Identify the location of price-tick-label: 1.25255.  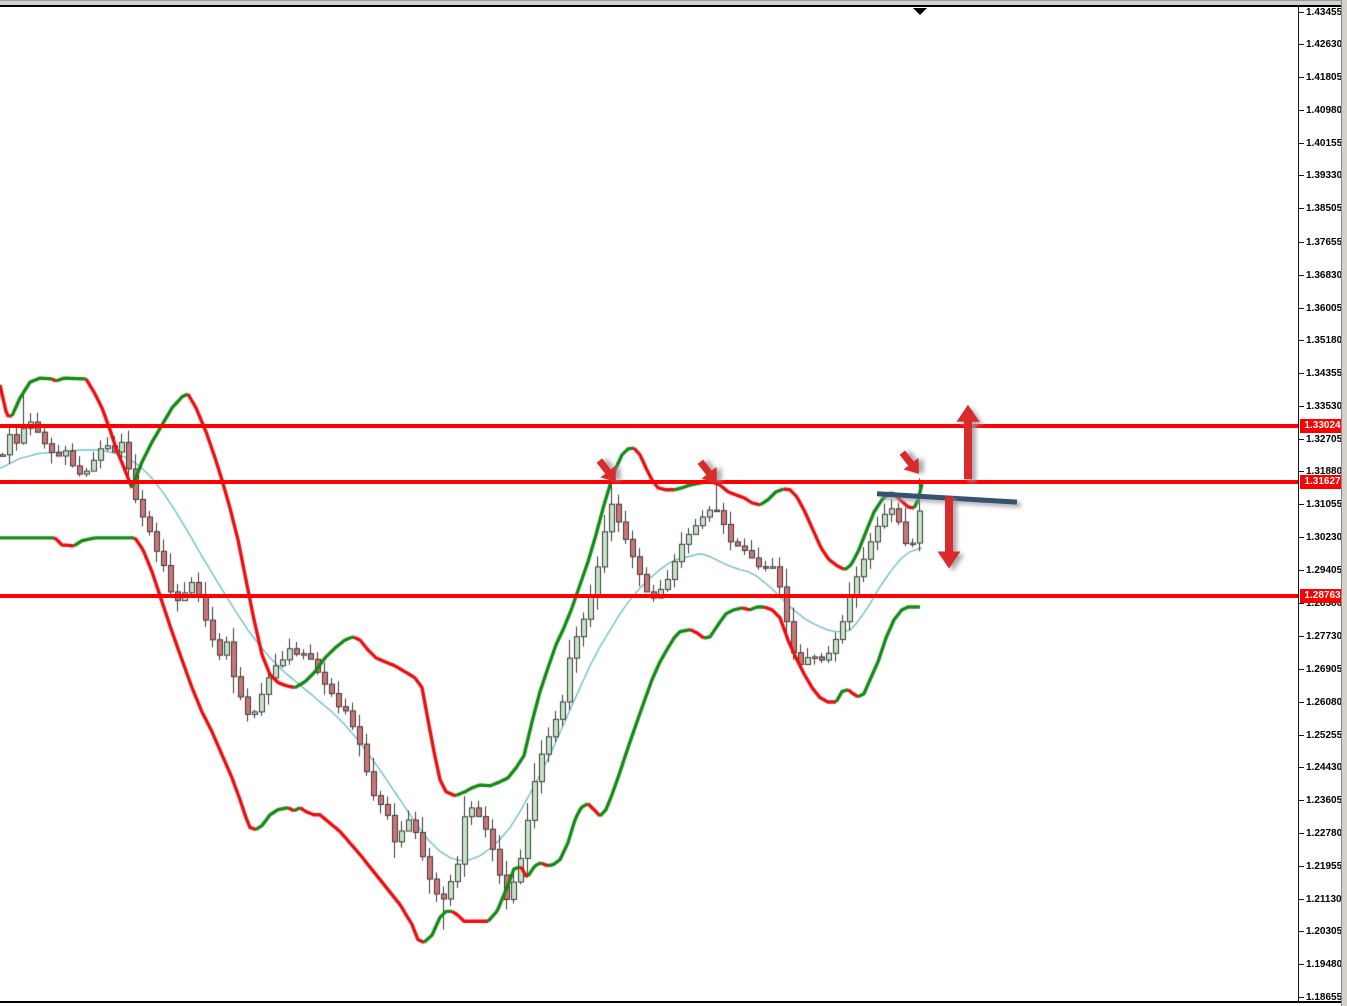
(1324, 735).